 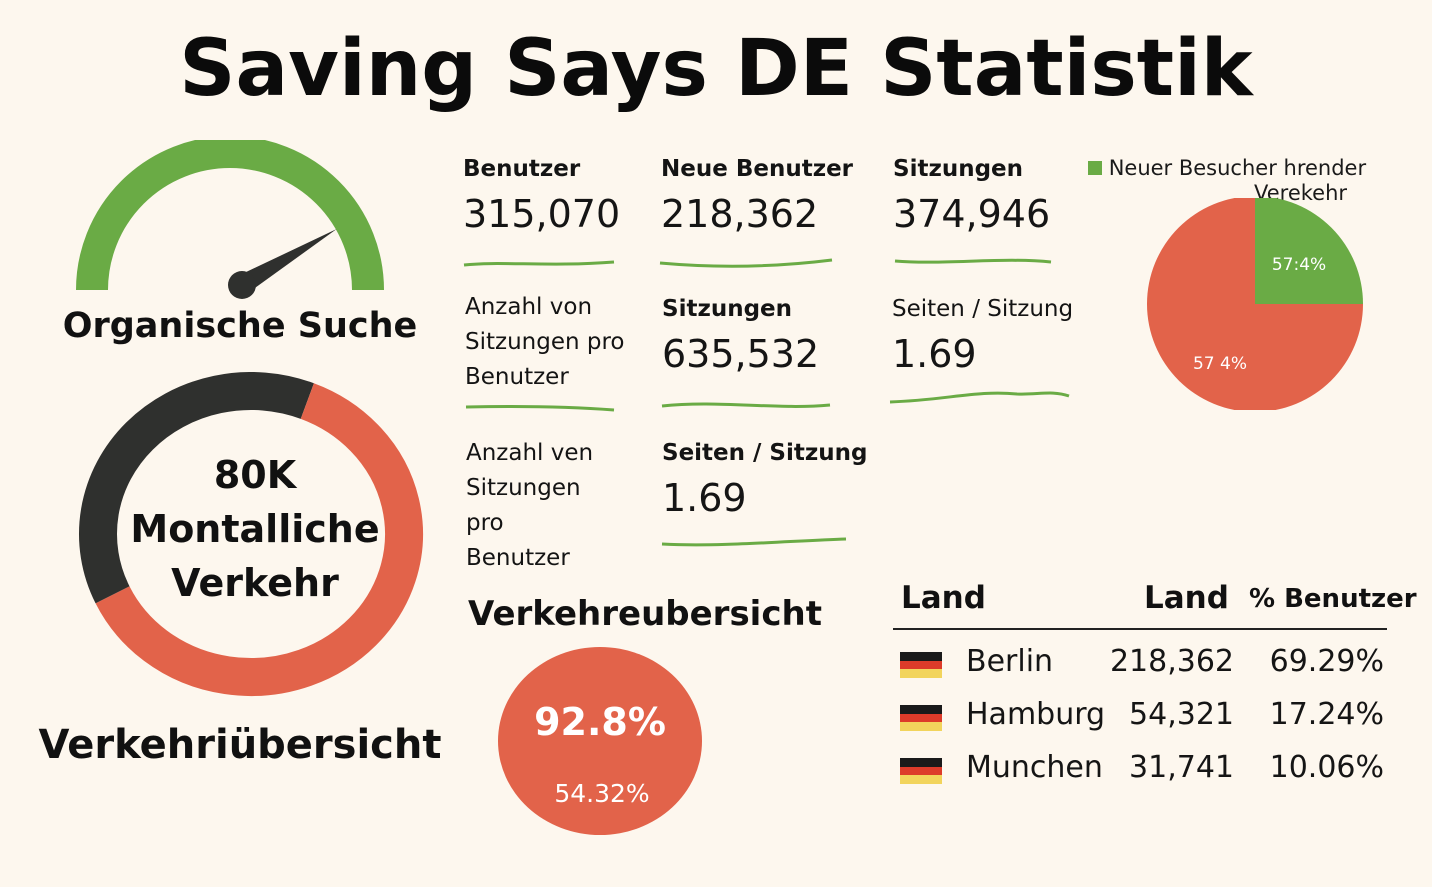 I want to click on stat-anzahl-2-line2: Sitzungen, so click(x=523, y=488).